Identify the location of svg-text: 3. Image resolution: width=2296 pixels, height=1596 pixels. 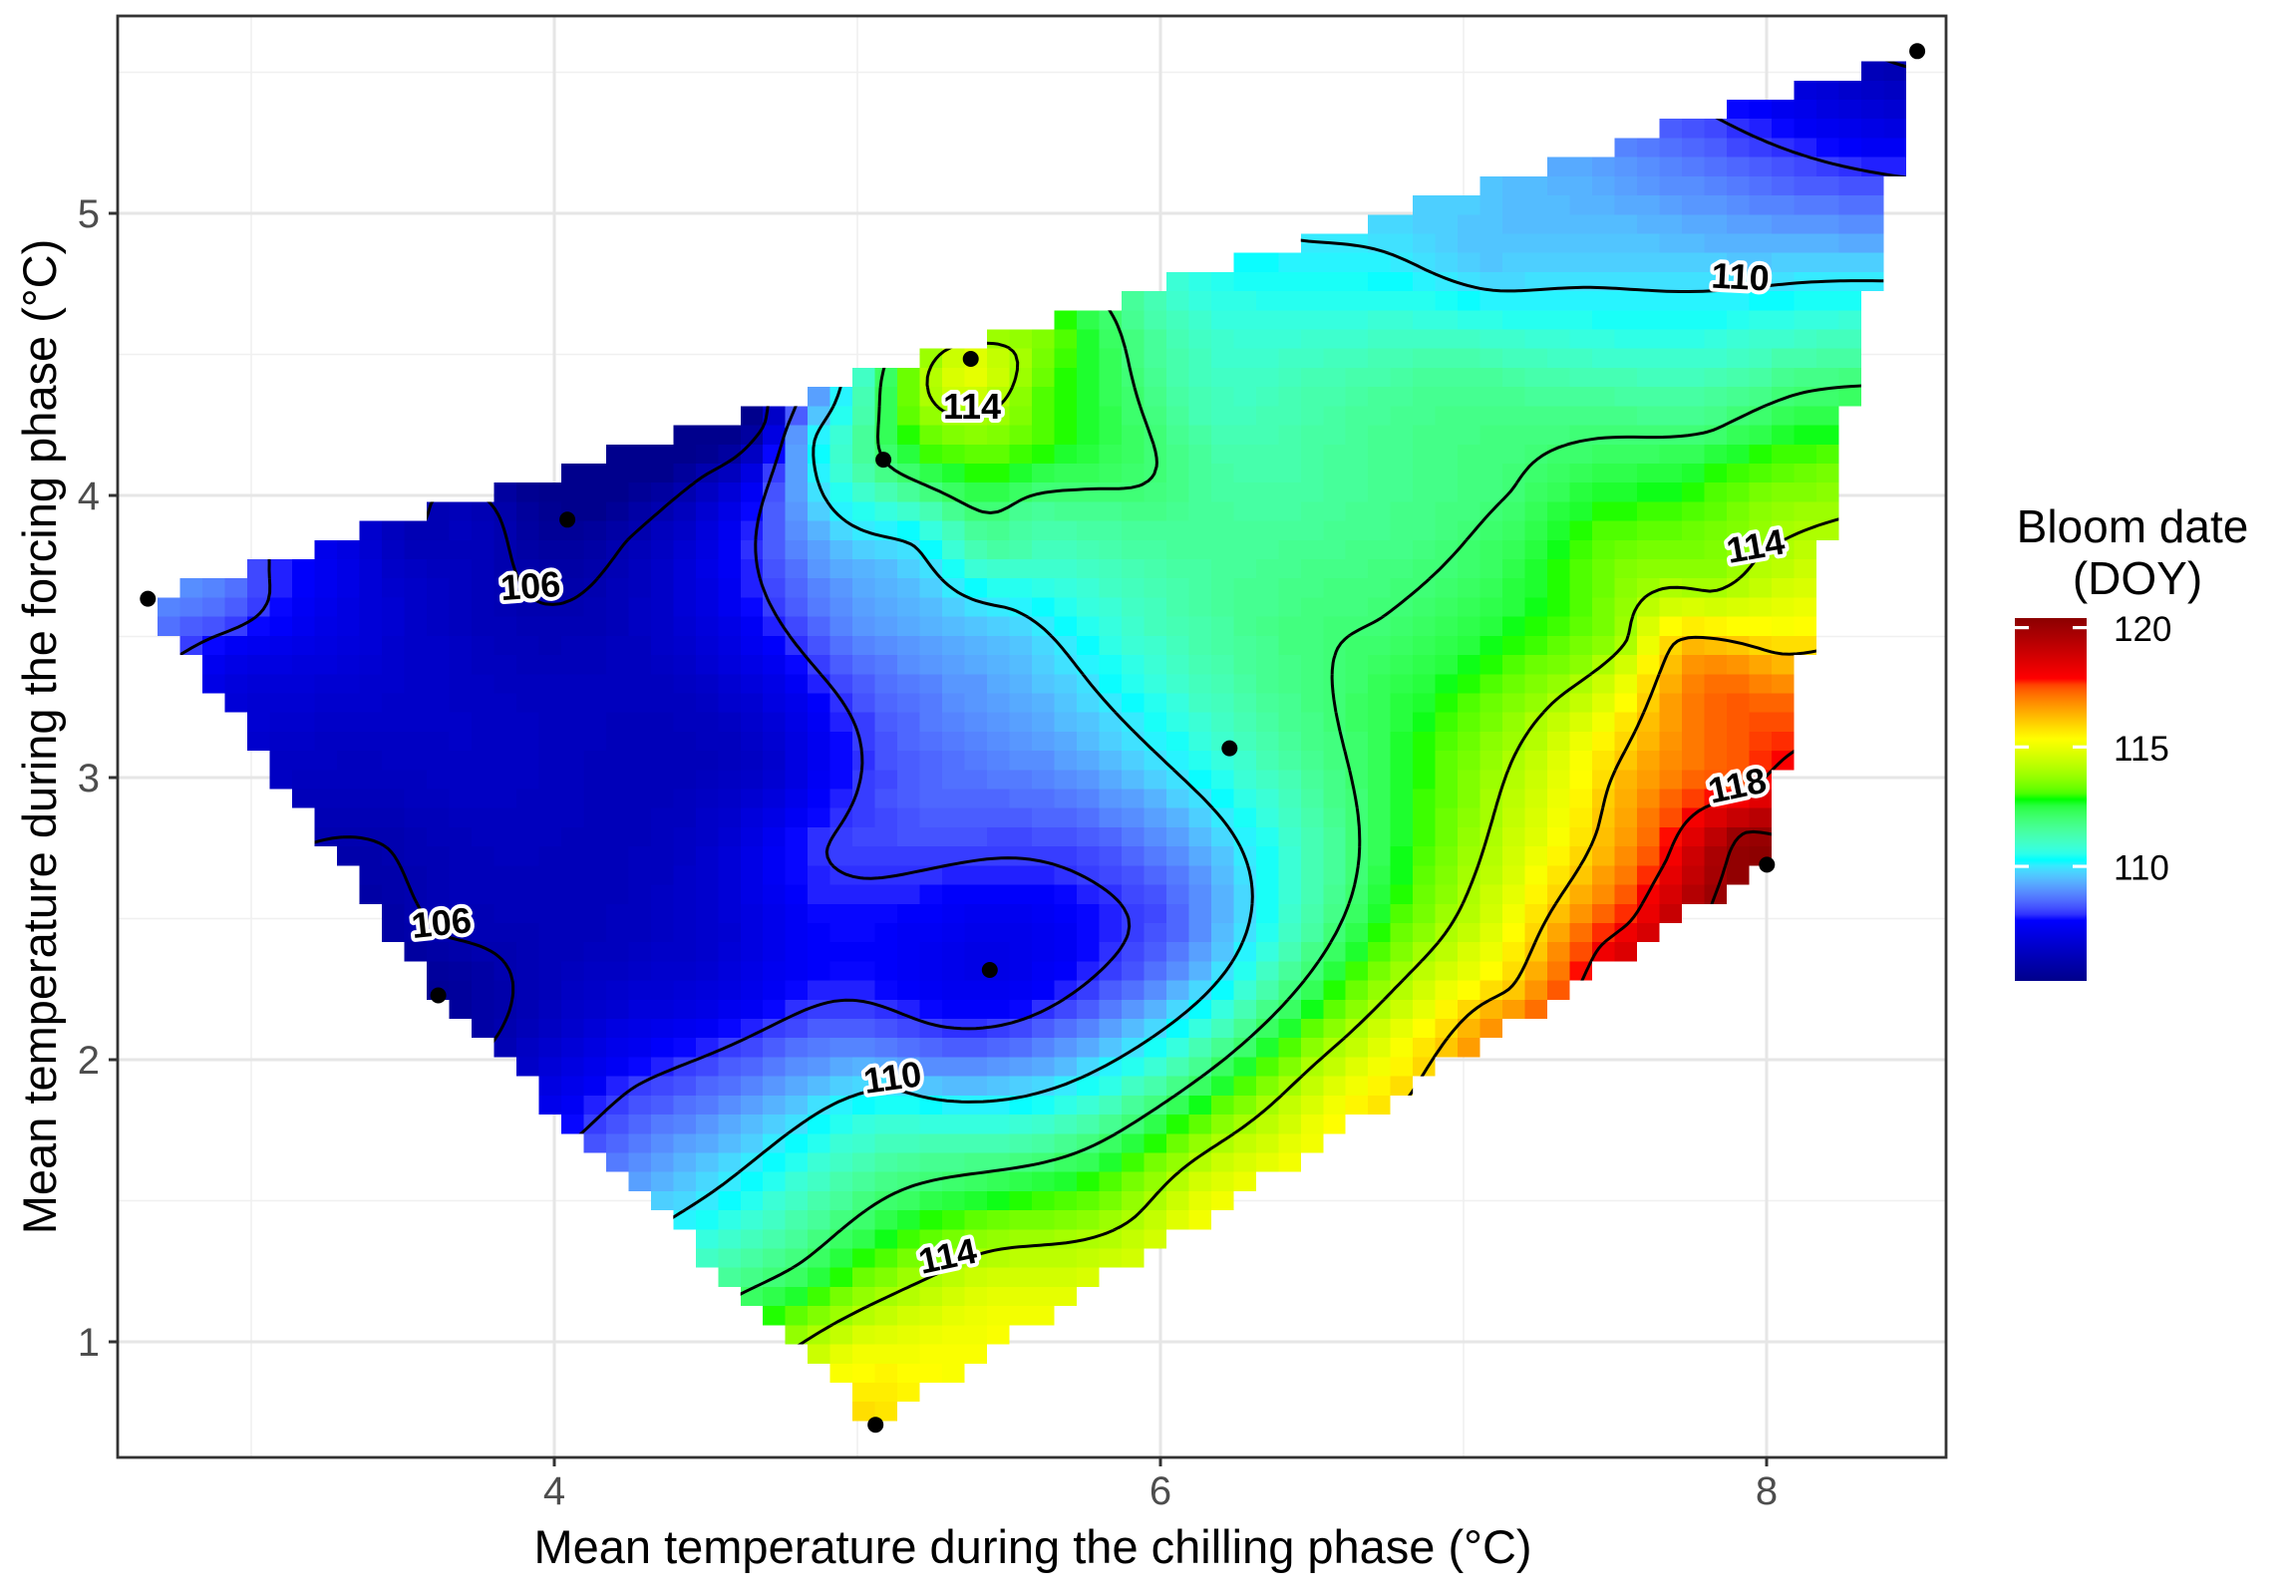
(89, 778).